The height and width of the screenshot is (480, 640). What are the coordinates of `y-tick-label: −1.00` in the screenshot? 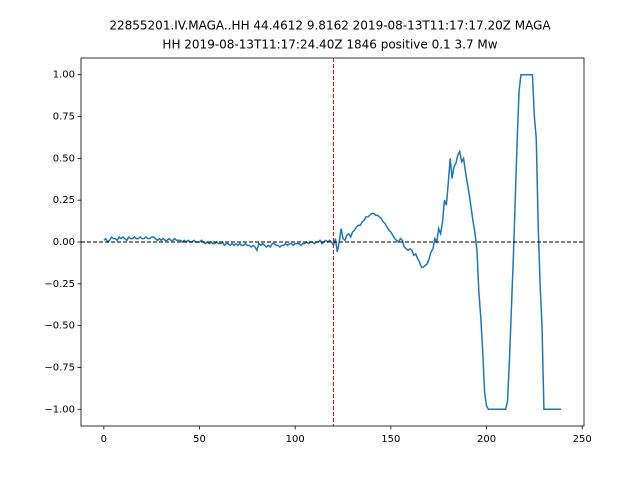 It's located at (59, 409).